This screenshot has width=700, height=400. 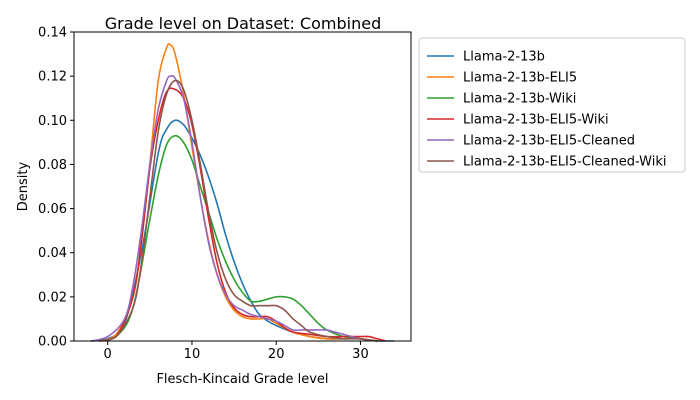 I want to click on y-tick-label: 0.04, so click(x=52, y=253).